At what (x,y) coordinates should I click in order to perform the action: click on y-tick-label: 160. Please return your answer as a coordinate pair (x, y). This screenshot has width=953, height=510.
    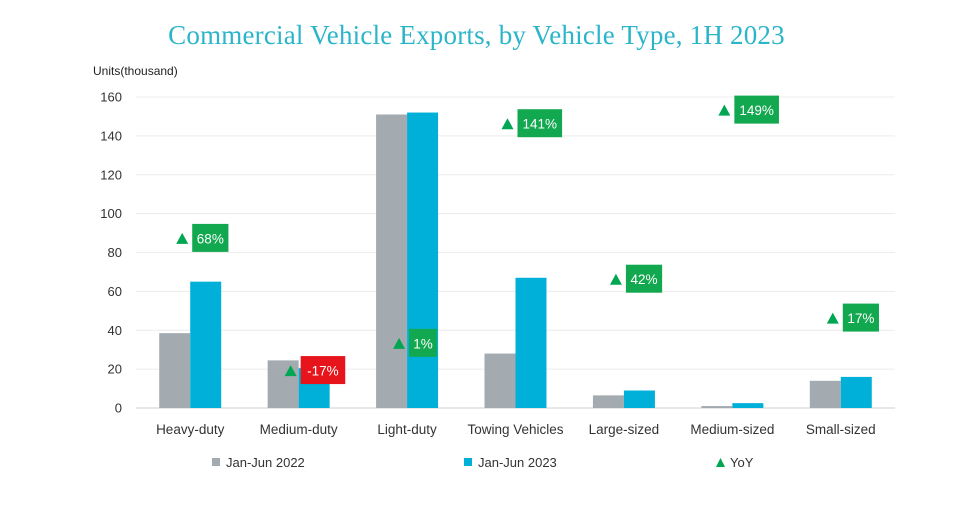
    Looking at the image, I should click on (111, 97).